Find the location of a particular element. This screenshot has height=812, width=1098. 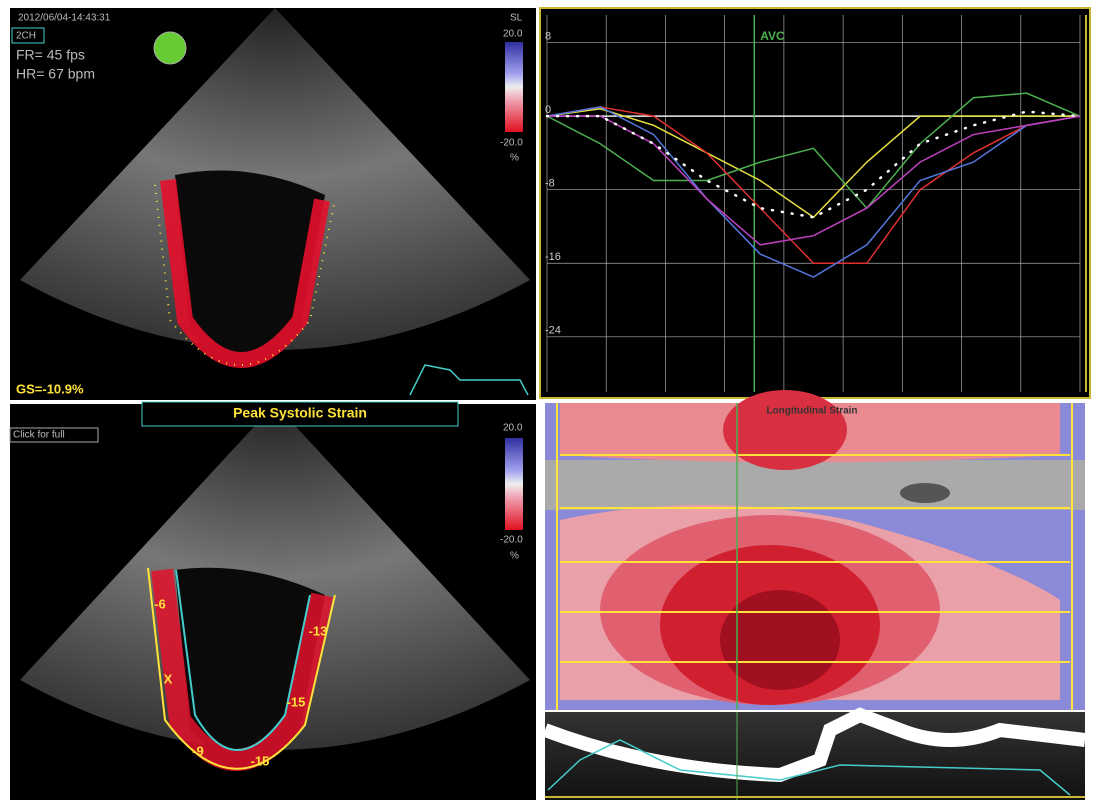

timestamp: 2012/06/04-14:43:31 is located at coordinates (64, 18).